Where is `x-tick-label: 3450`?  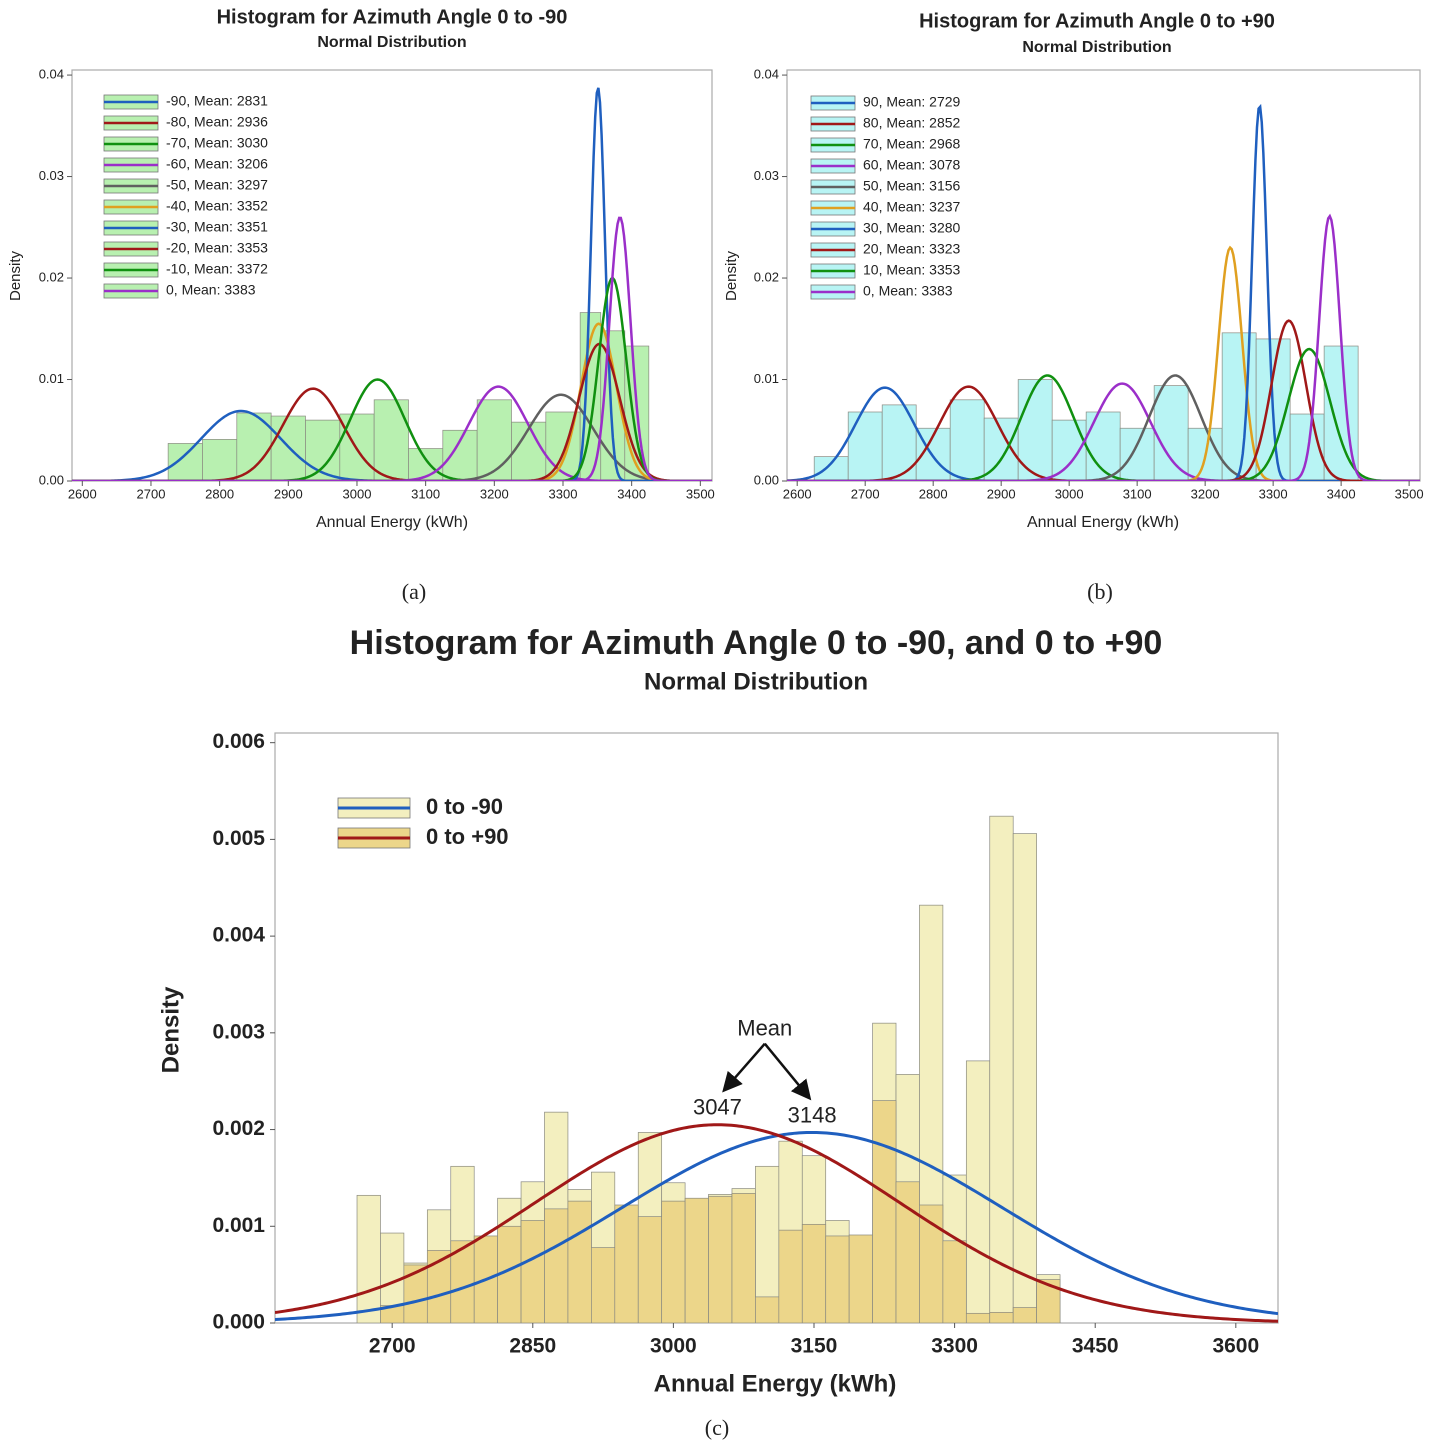 x-tick-label: 3450 is located at coordinates (1095, 1346).